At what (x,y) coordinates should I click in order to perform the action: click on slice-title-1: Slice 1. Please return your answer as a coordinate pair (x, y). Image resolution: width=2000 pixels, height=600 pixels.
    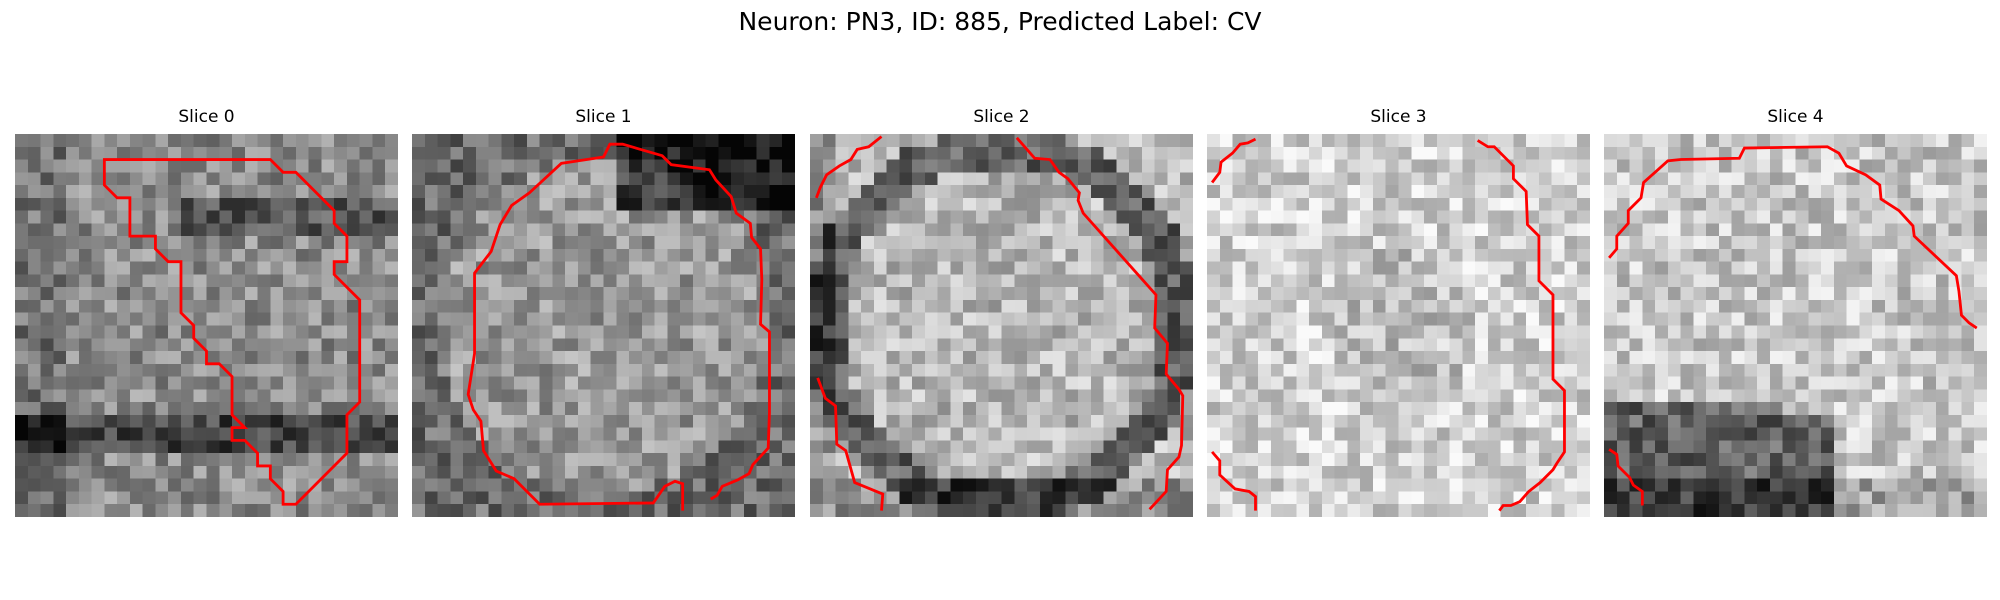
    Looking at the image, I should click on (603, 117).